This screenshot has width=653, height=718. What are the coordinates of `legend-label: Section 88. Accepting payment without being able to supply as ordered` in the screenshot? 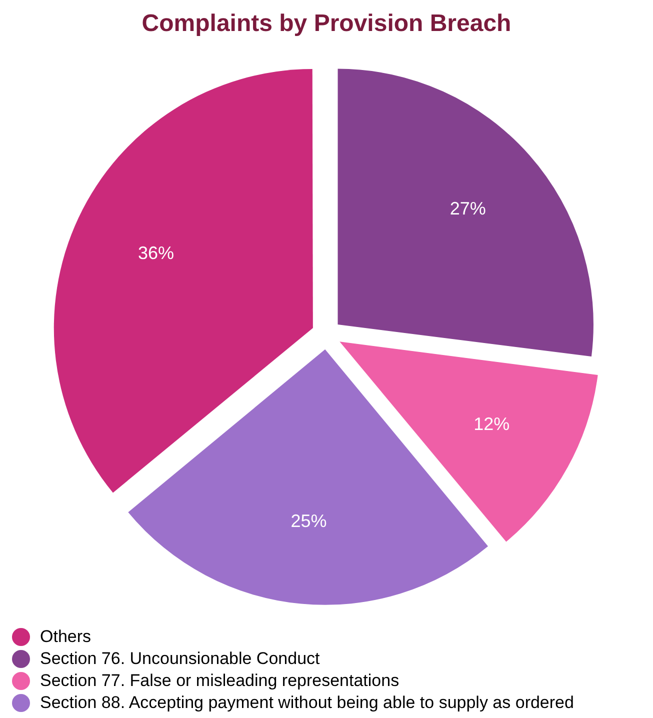 It's located at (307, 703).